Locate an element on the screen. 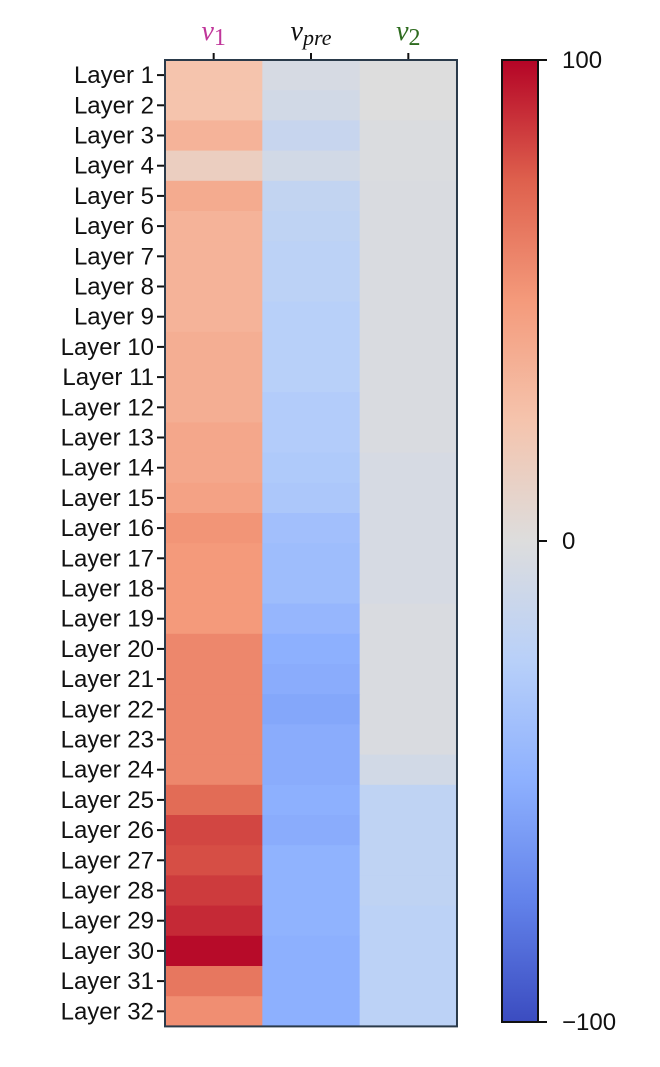 The width and height of the screenshot is (660, 1067). row-label: Layer 20 is located at coordinates (107, 649).